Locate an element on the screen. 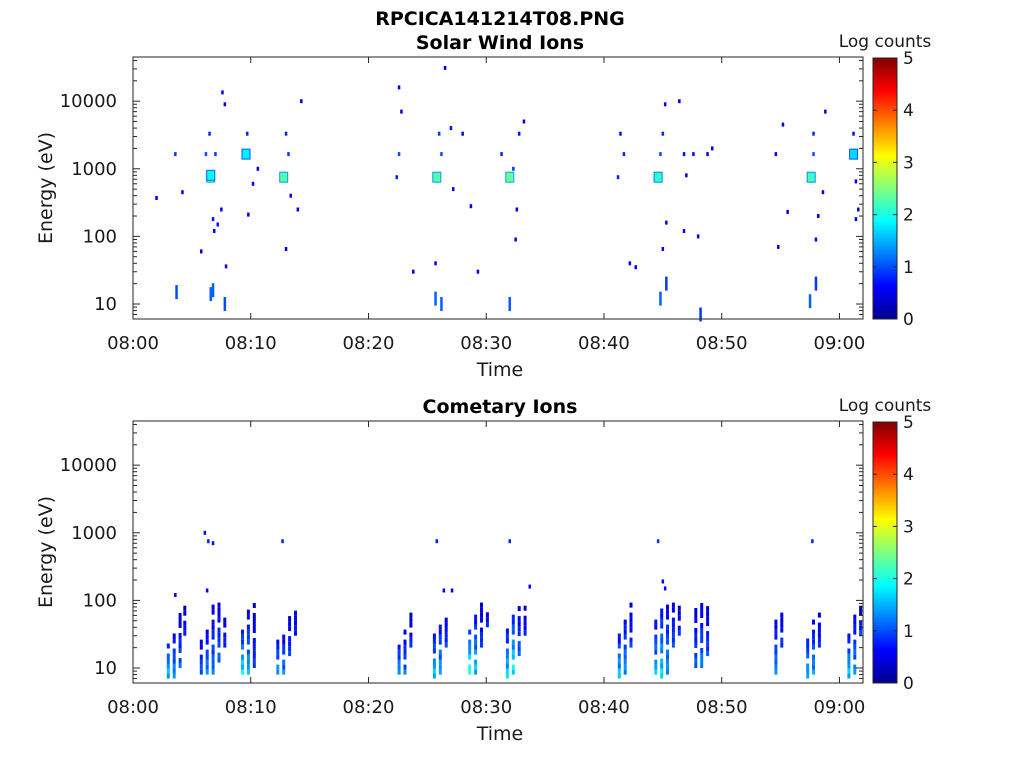 The image size is (1024, 768). colorbar-tick-label: 5 is located at coordinates (908, 59).